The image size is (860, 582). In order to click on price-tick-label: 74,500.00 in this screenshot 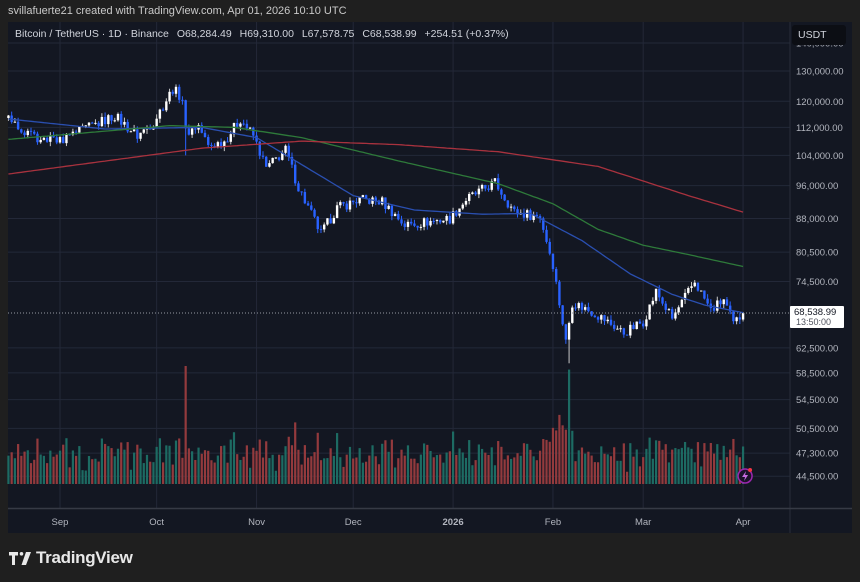, I will do `click(817, 282)`.